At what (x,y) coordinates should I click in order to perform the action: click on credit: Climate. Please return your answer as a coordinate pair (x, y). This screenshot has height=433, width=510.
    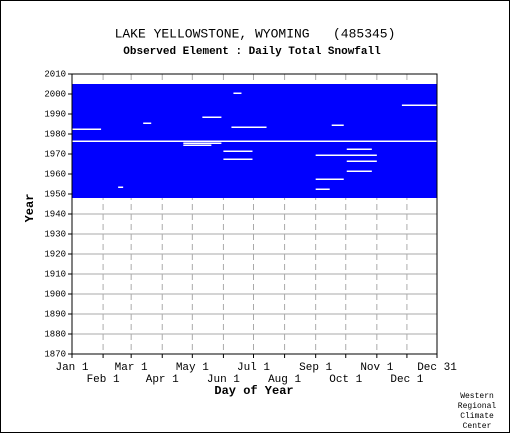
    Looking at the image, I should click on (477, 416).